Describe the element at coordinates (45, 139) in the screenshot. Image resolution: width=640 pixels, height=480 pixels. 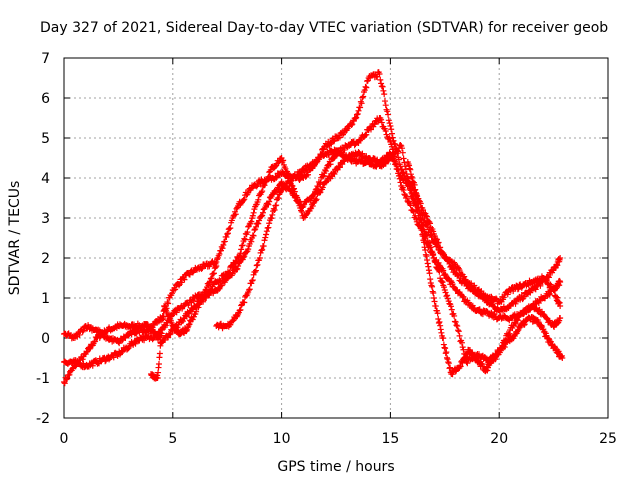
I see `y-tick-label: 5` at that location.